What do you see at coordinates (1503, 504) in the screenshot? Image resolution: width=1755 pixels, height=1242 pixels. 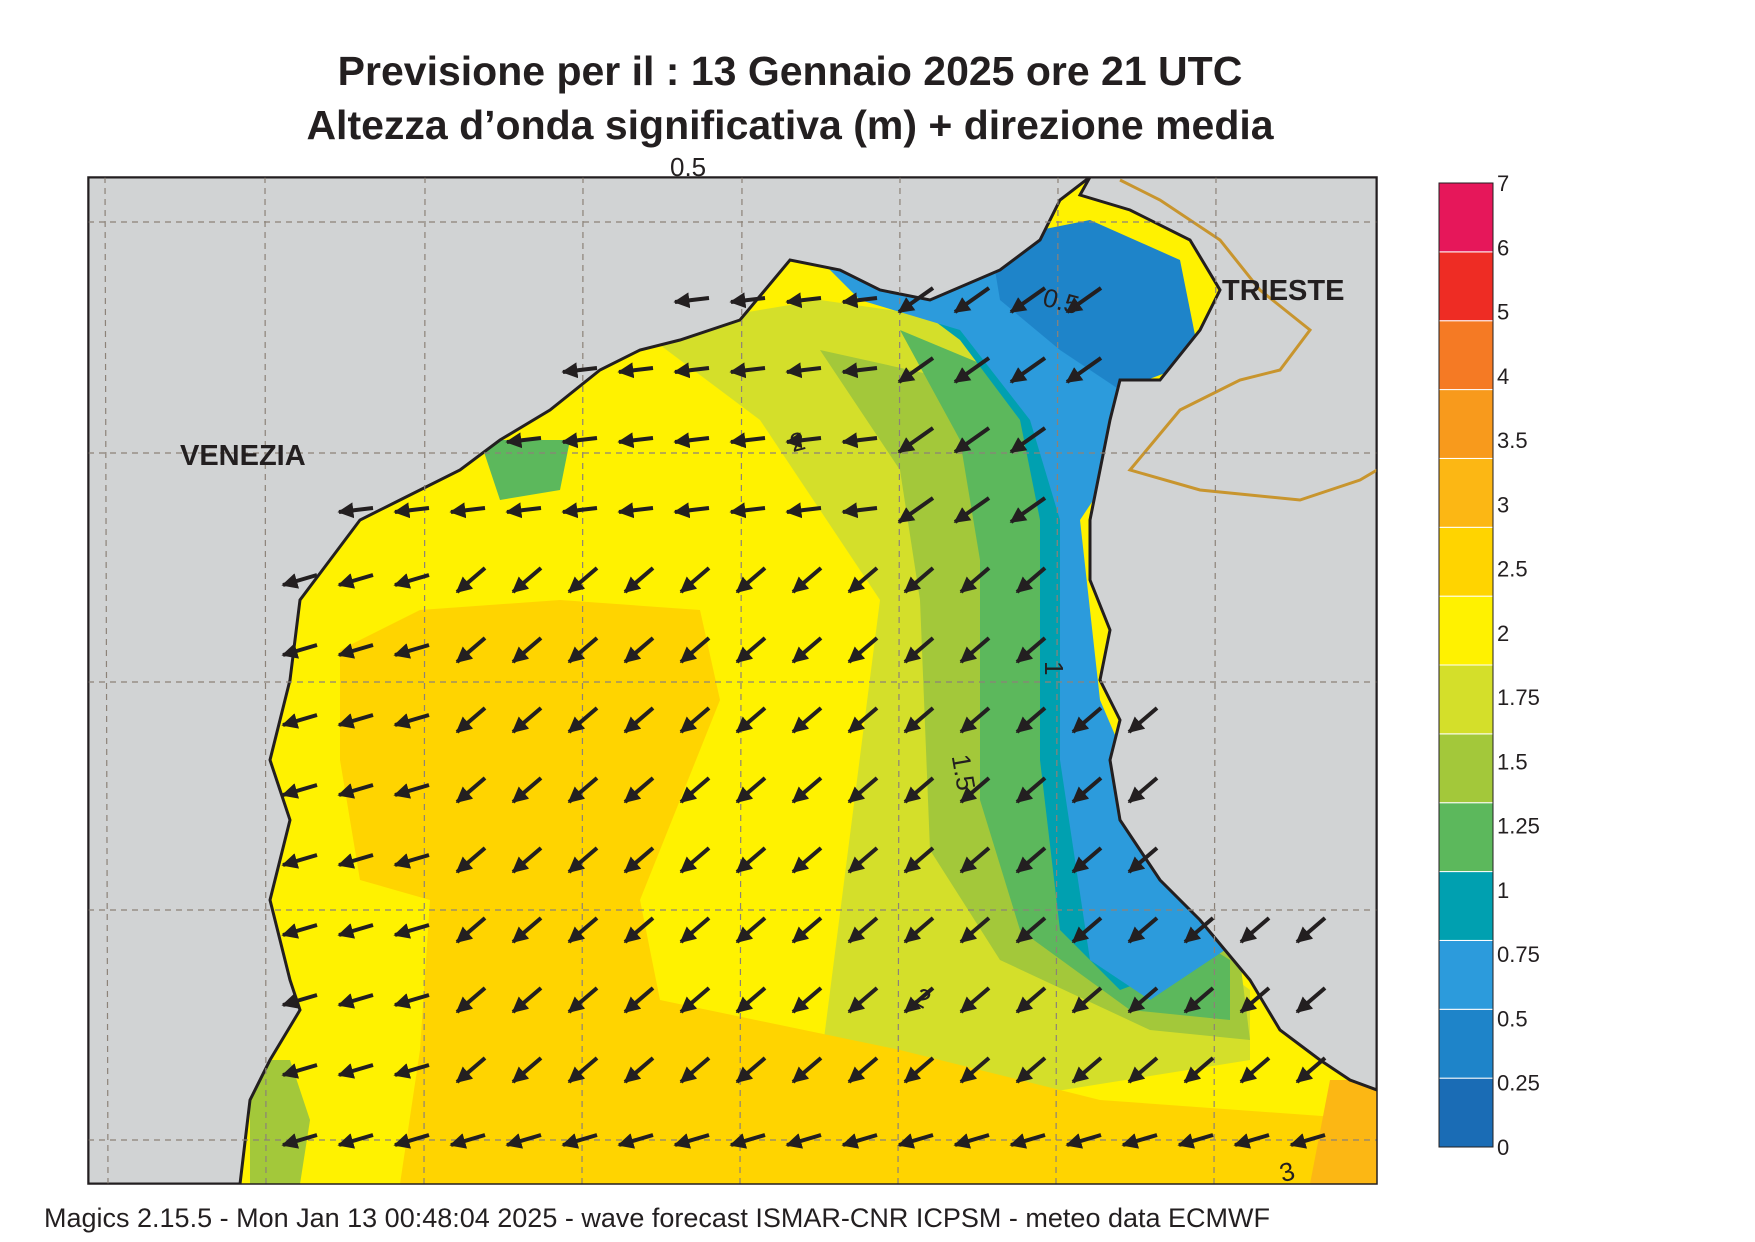 I see `colorbar-tick-label: 3` at bounding box center [1503, 504].